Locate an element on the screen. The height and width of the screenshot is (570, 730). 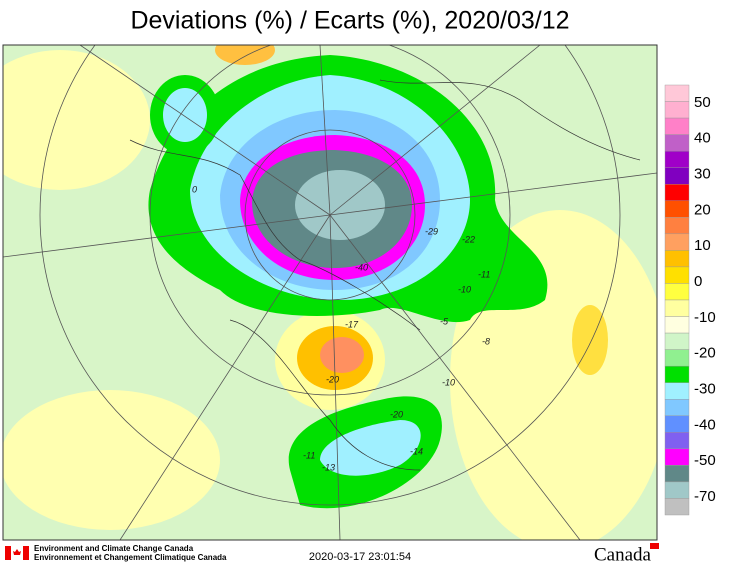
legend-label: -20 is located at coordinates (705, 353).